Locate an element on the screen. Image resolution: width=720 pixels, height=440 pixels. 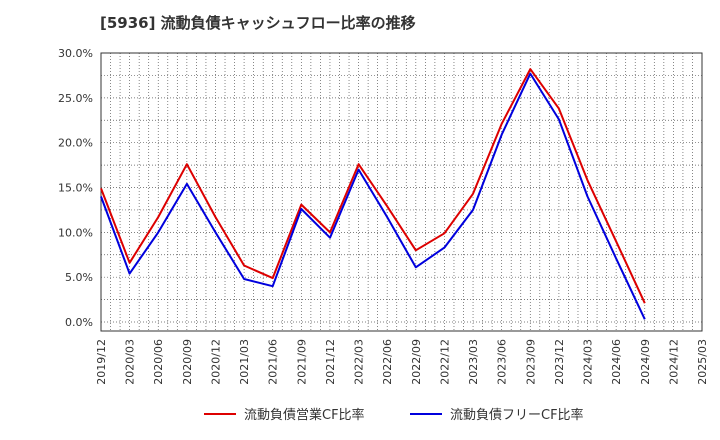
y-tick-label: 10.0% is located at coordinates (75, 232).